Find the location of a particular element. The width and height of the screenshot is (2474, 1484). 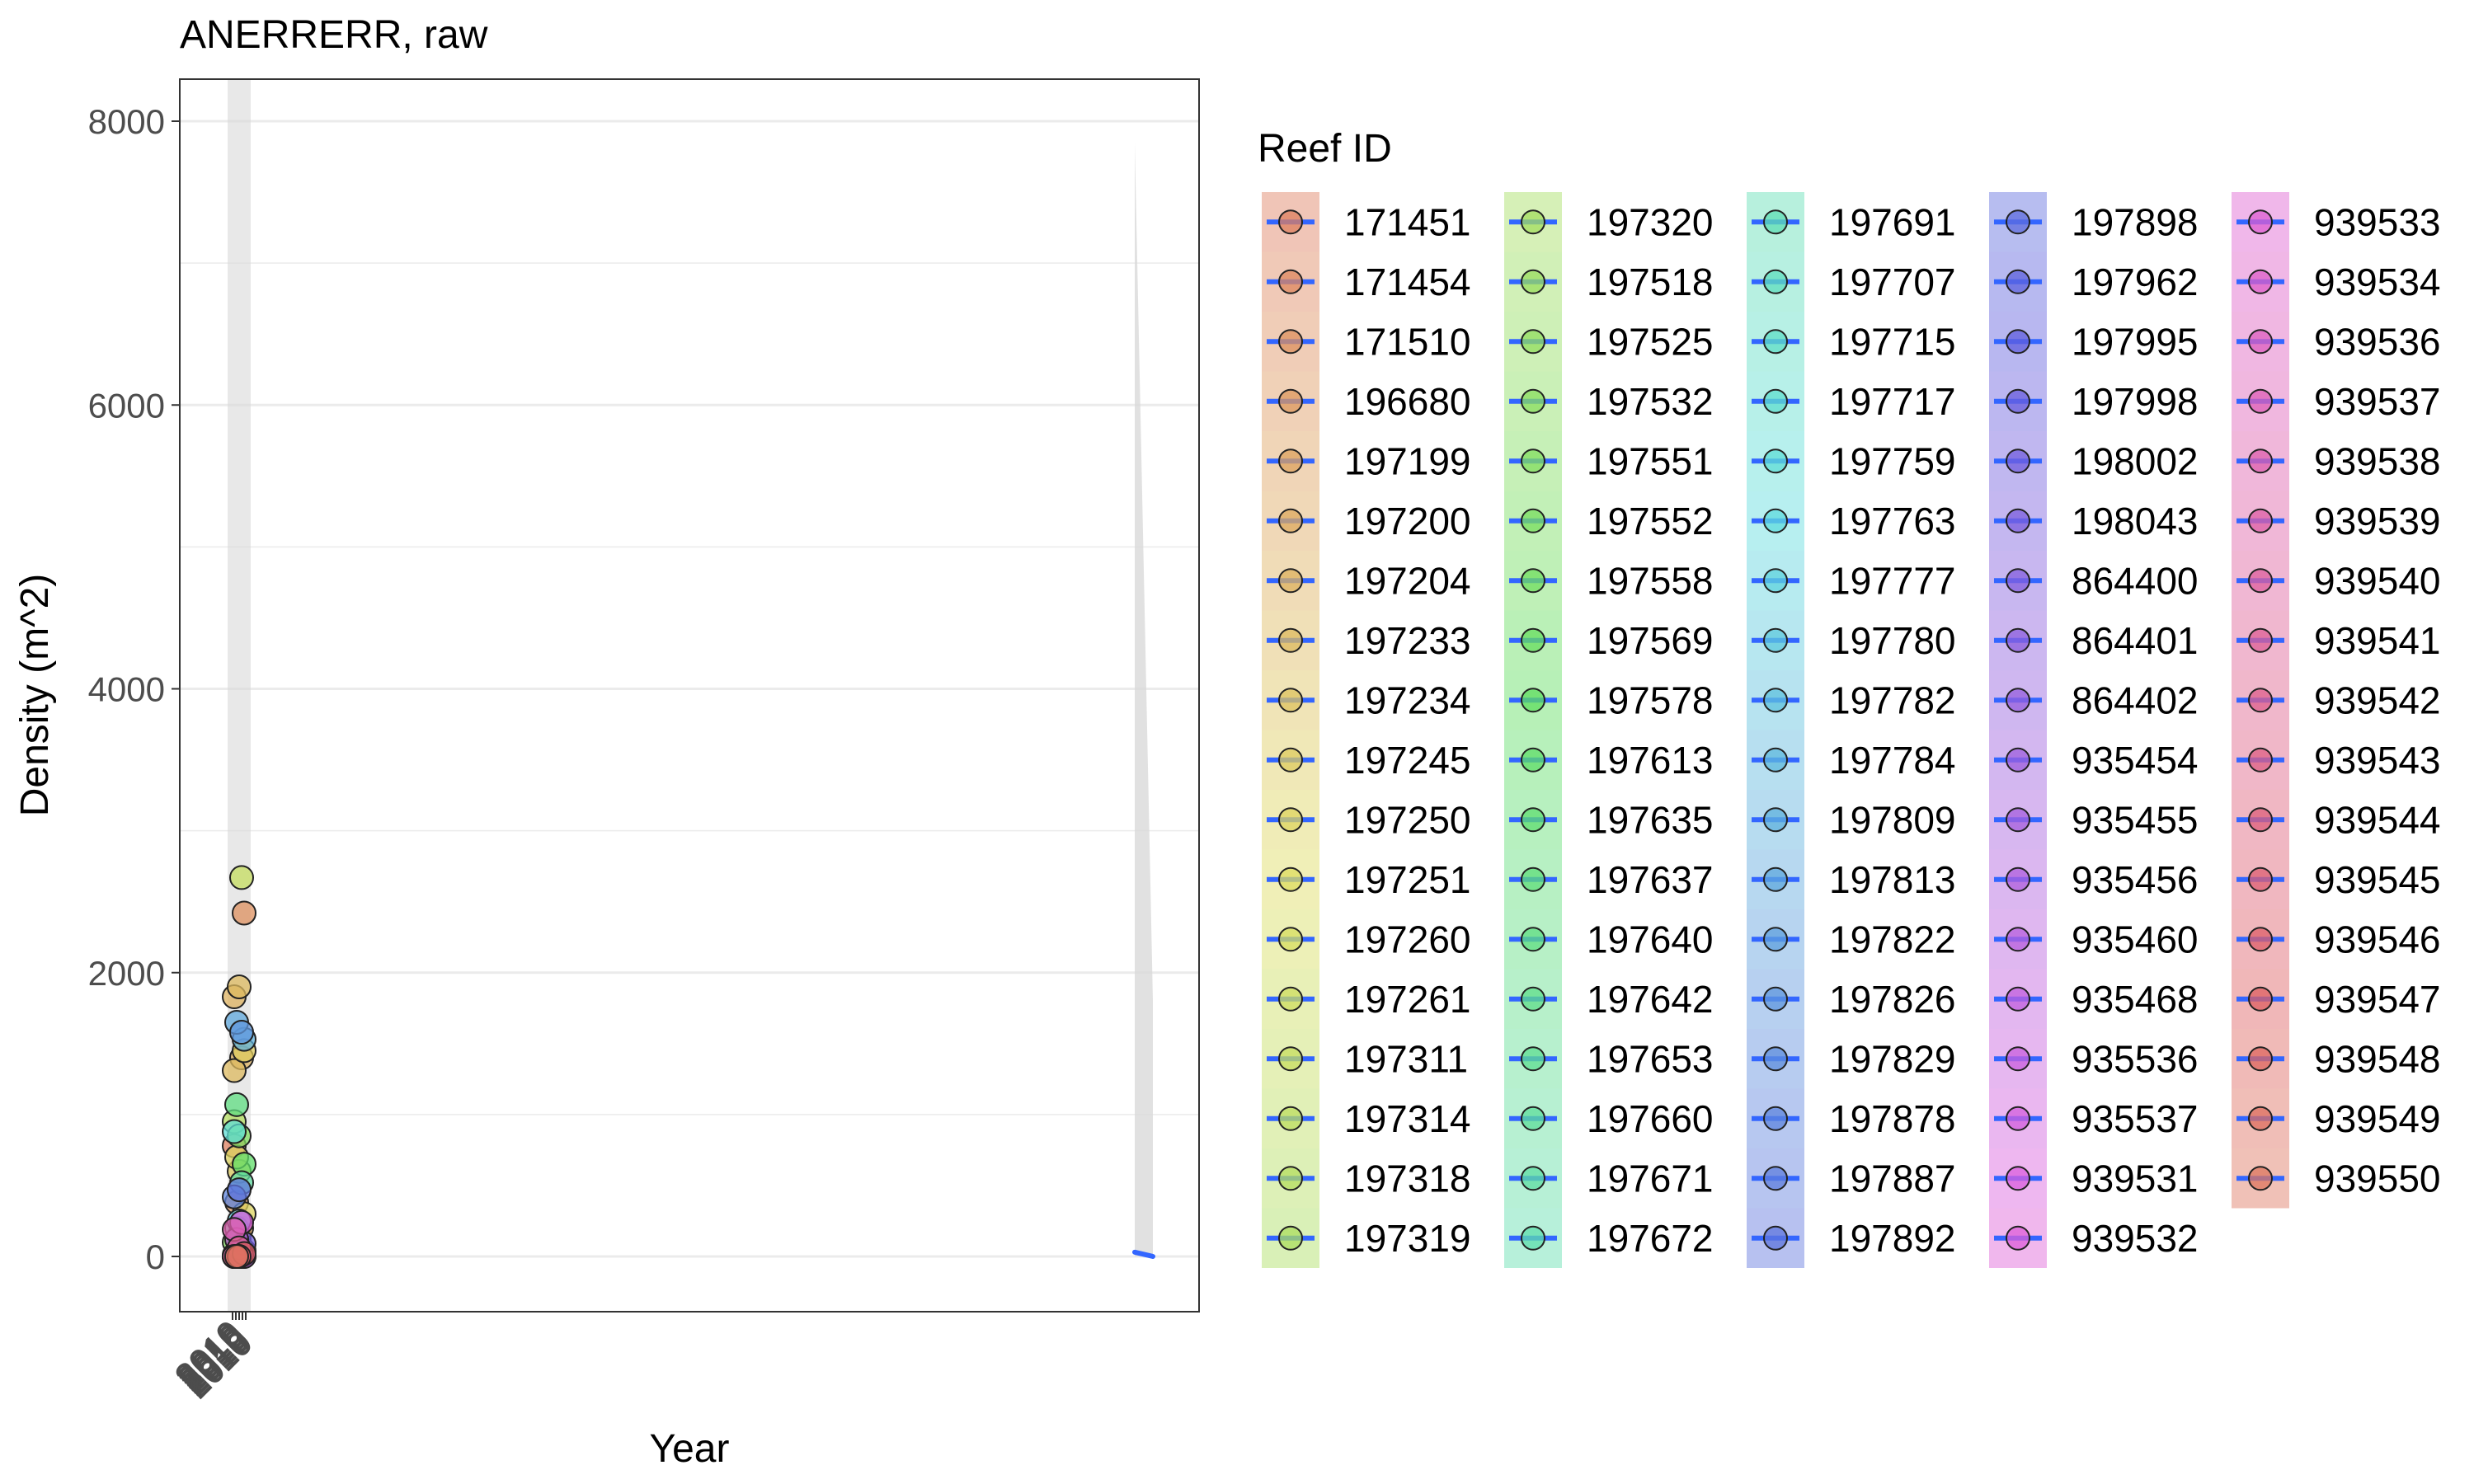

legend-label: 939534 is located at coordinates (2377, 282).